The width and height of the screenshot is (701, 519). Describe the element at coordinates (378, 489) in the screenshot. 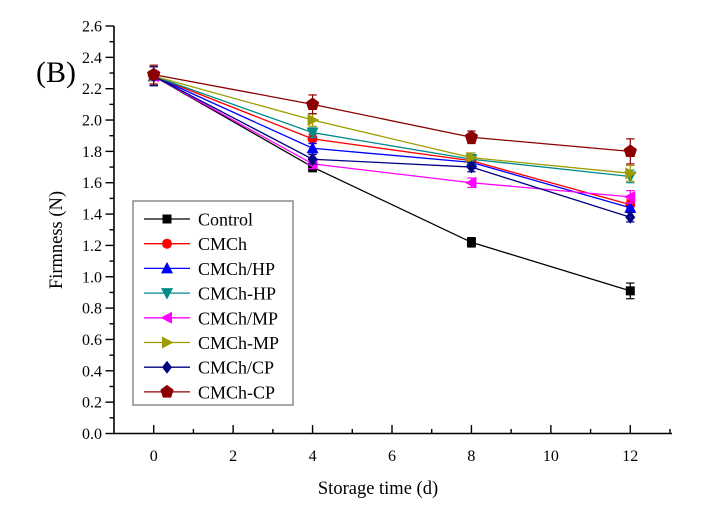

I see `x-axis-title: Storage time (d)` at that location.